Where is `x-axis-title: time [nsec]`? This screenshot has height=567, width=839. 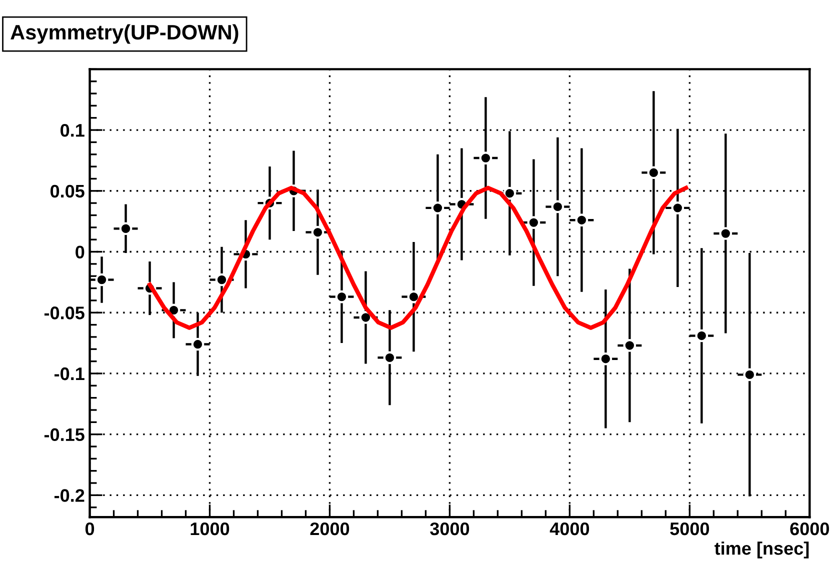 x-axis-title: time [nsec] is located at coordinates (761, 550).